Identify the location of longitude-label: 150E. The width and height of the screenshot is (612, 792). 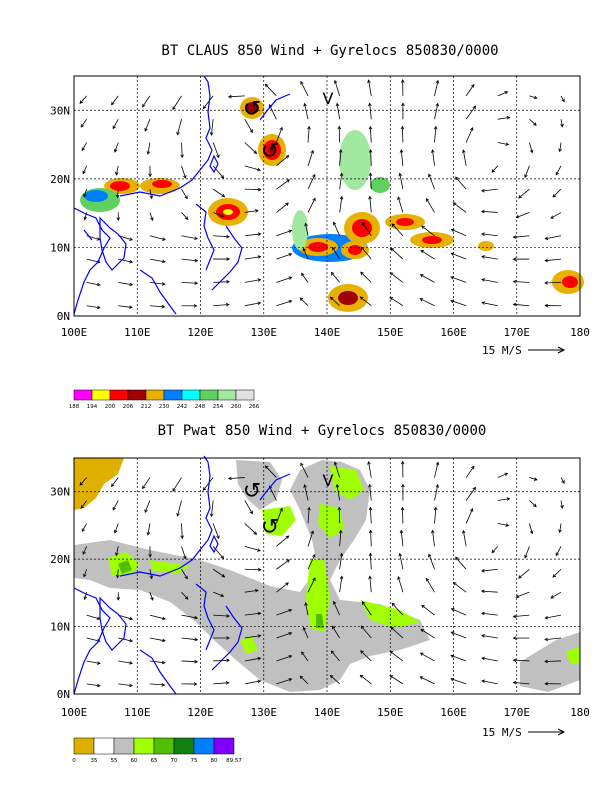
(390, 712).